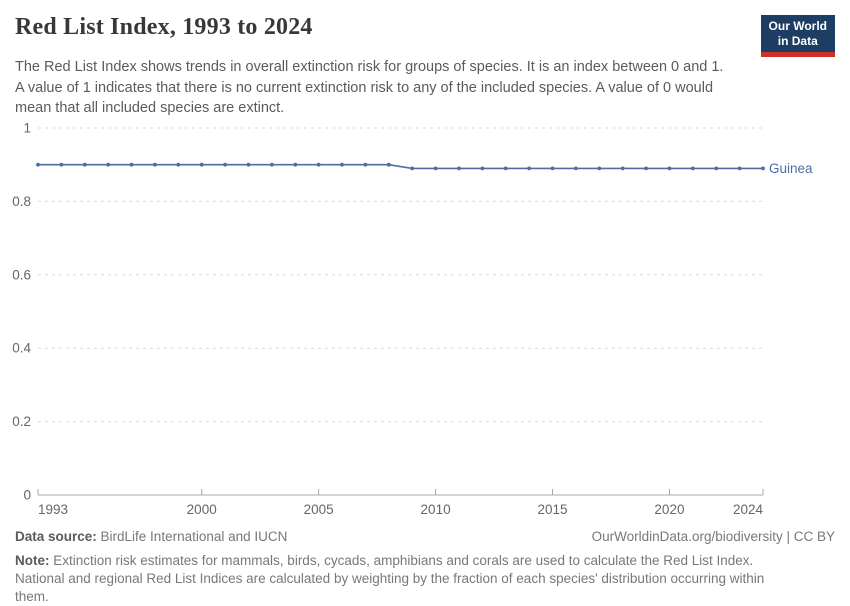  What do you see at coordinates (797, 41) in the screenshot?
I see `owid-logo-line2: in Data` at bounding box center [797, 41].